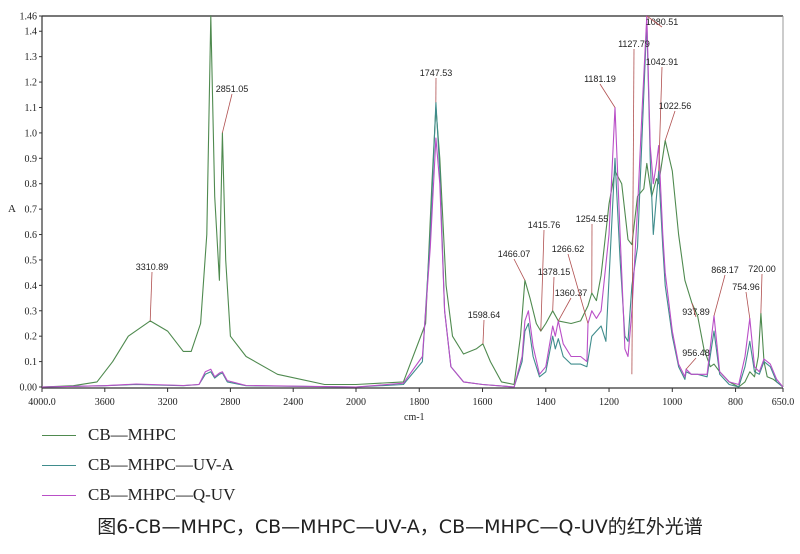 This screenshot has width=800, height=554. I want to click on x-tick-label: 1200, so click(609, 402).